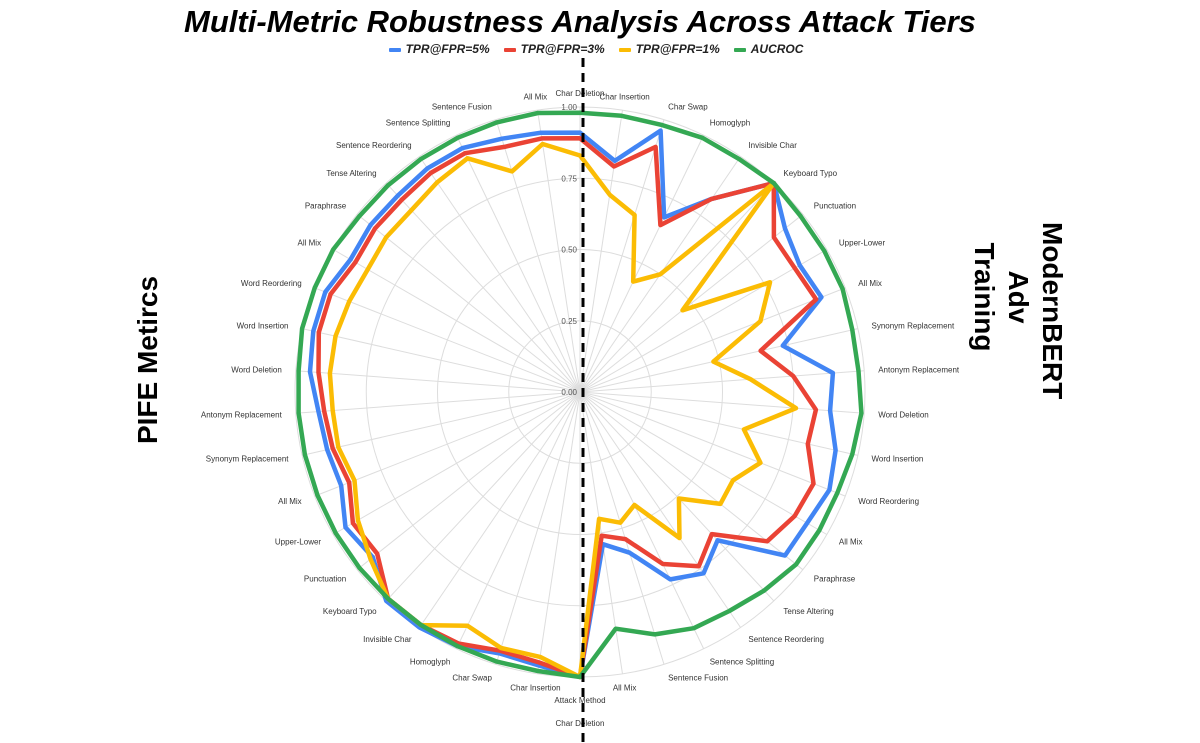 The width and height of the screenshot is (1200, 743). I want to click on category-label: Sentence Reordering, so click(786, 639).